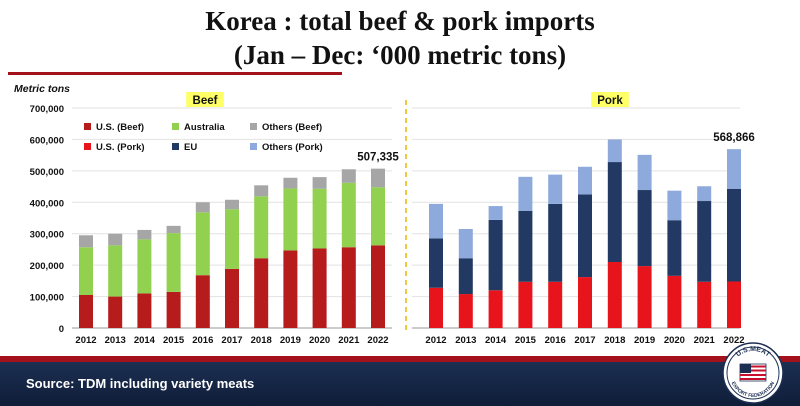 The image size is (800, 406). What do you see at coordinates (495, 213) in the screenshot?
I see `bar-others_pork-2014` at bounding box center [495, 213].